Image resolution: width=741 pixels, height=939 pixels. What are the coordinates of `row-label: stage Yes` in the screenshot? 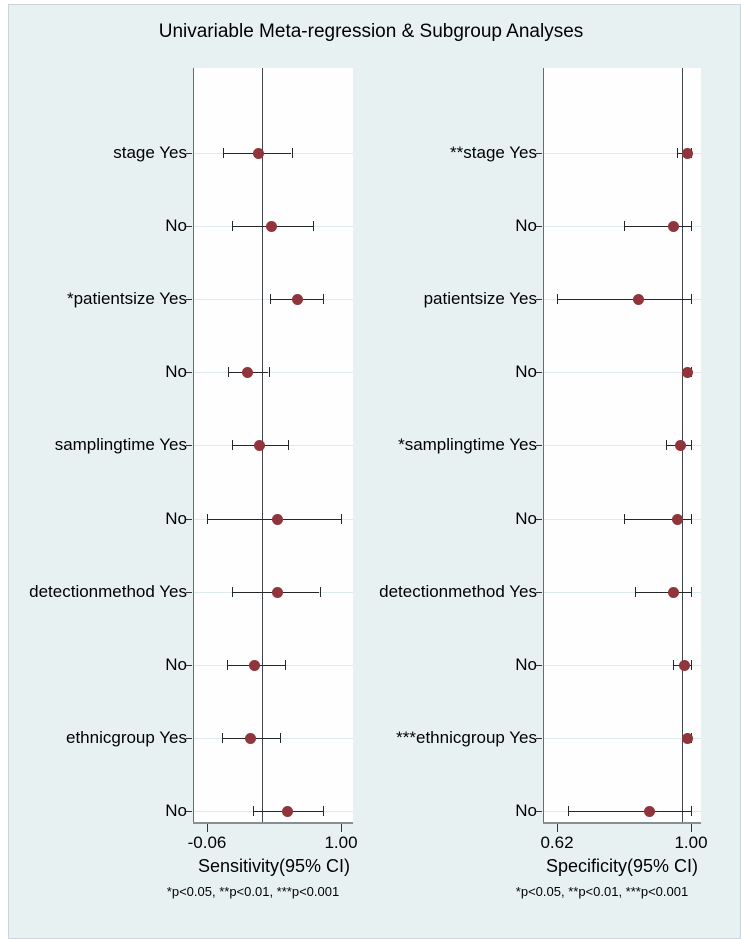 It's located at (150, 152).